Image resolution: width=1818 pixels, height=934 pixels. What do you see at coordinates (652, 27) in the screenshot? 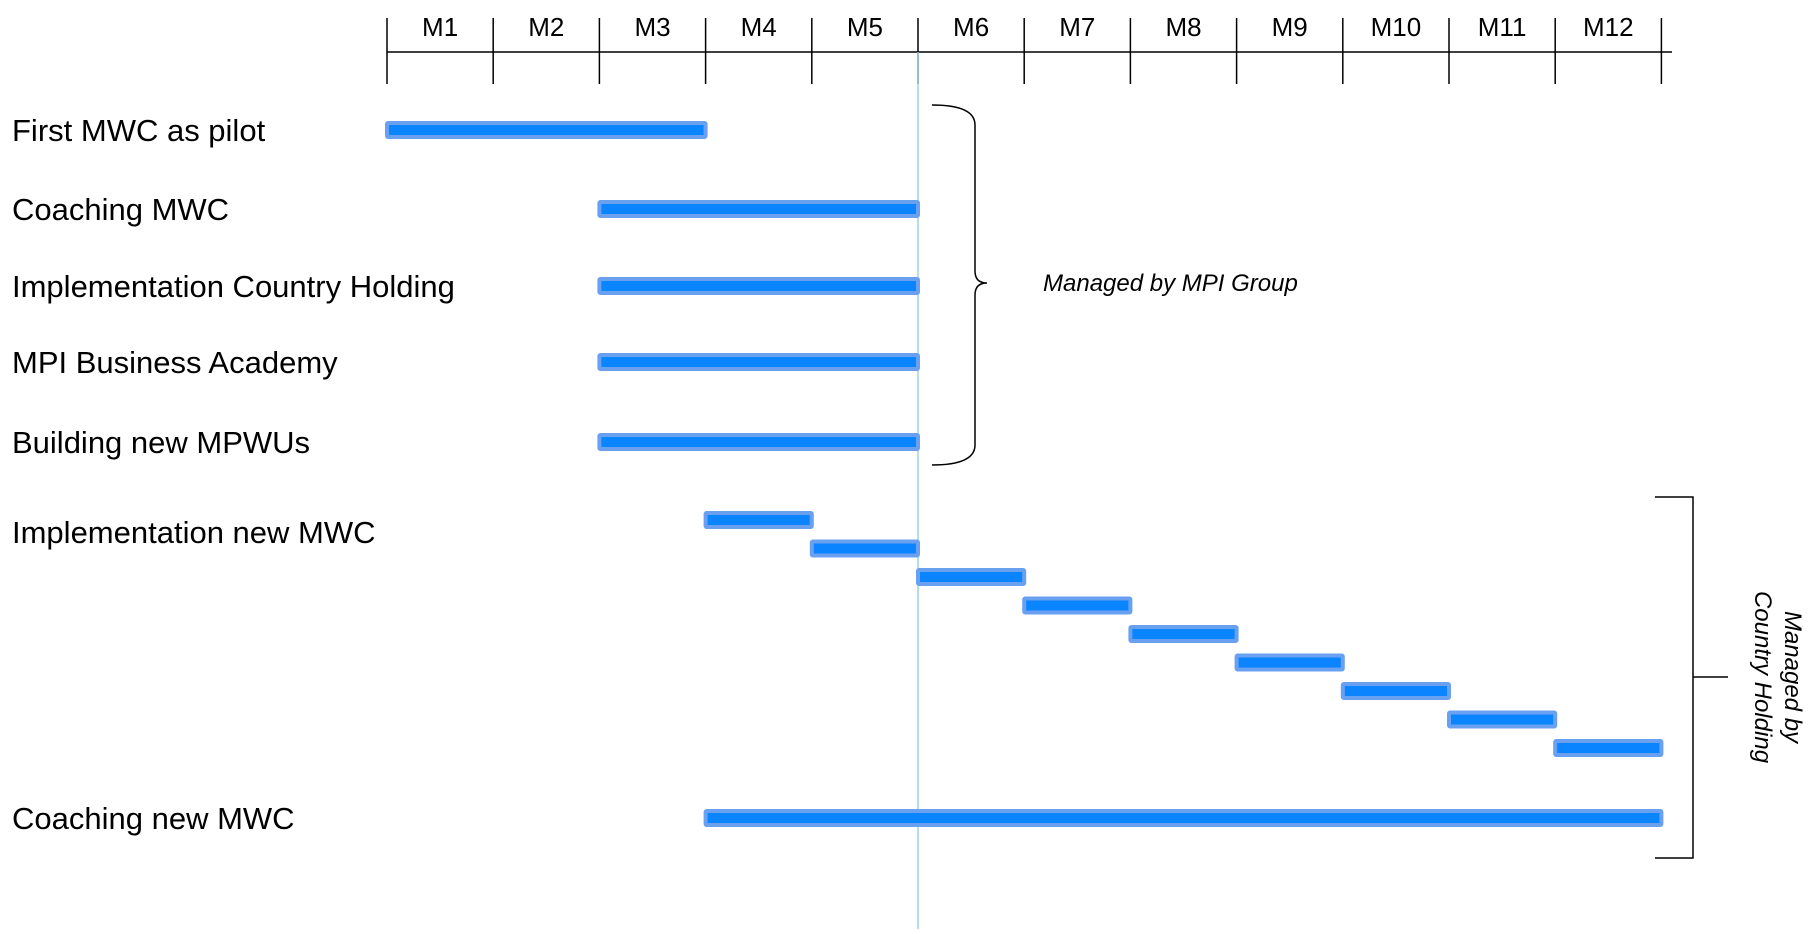
I see `month-label-m3: M3` at bounding box center [652, 27].